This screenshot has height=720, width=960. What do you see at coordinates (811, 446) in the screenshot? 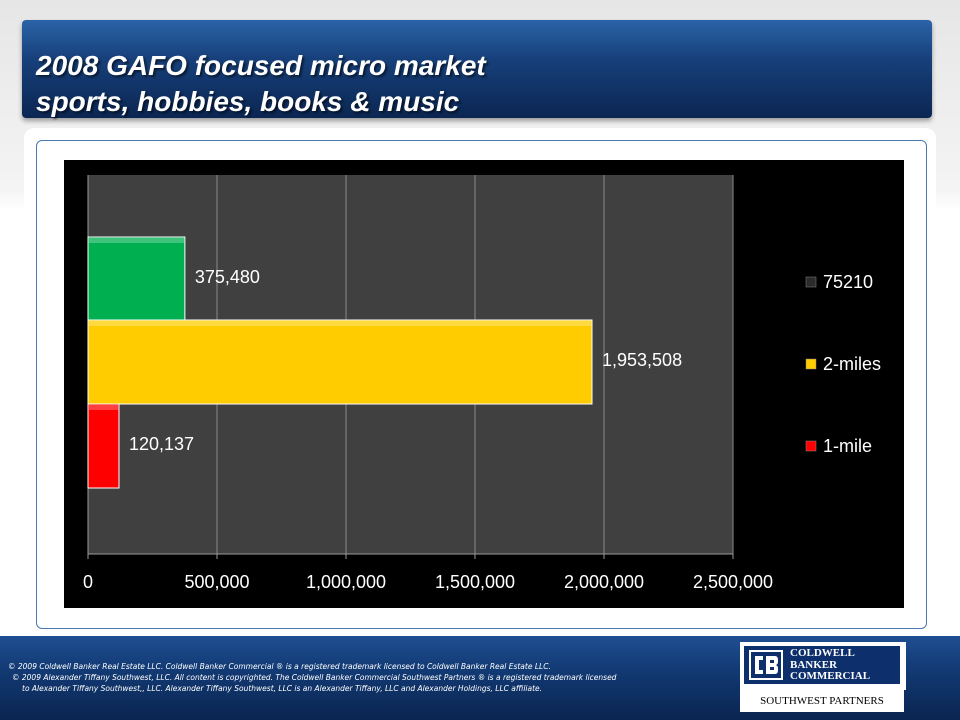
I see `legend-swatch-1-mile` at bounding box center [811, 446].